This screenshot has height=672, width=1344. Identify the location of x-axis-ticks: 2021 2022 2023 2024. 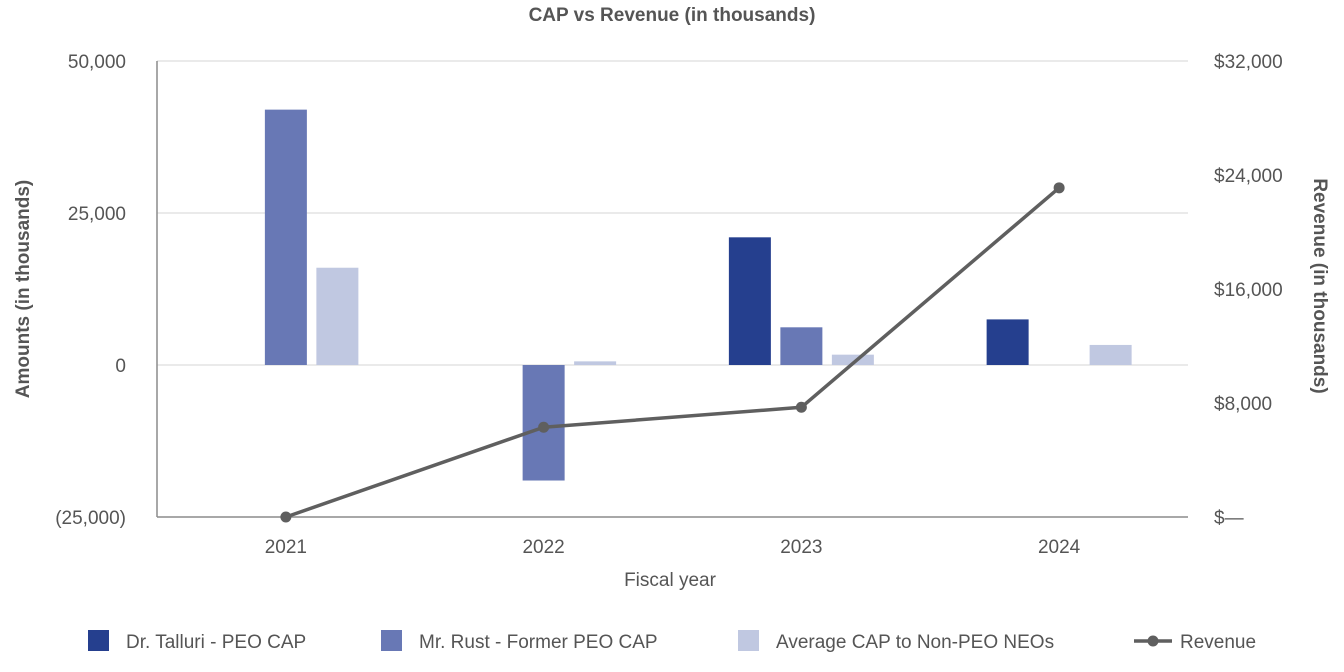
(673, 547).